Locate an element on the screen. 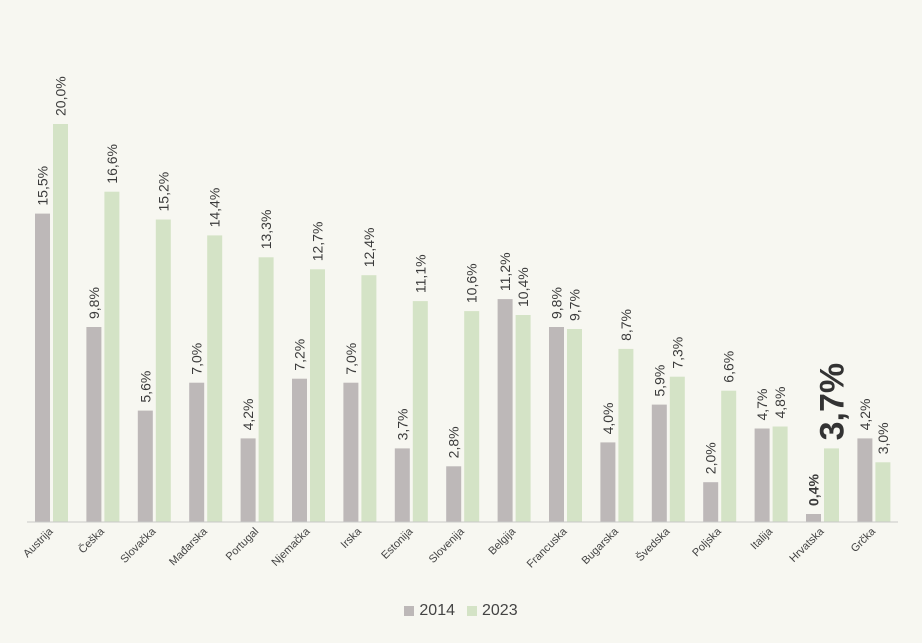  legend-item-2023: 2023 is located at coordinates (492, 611).